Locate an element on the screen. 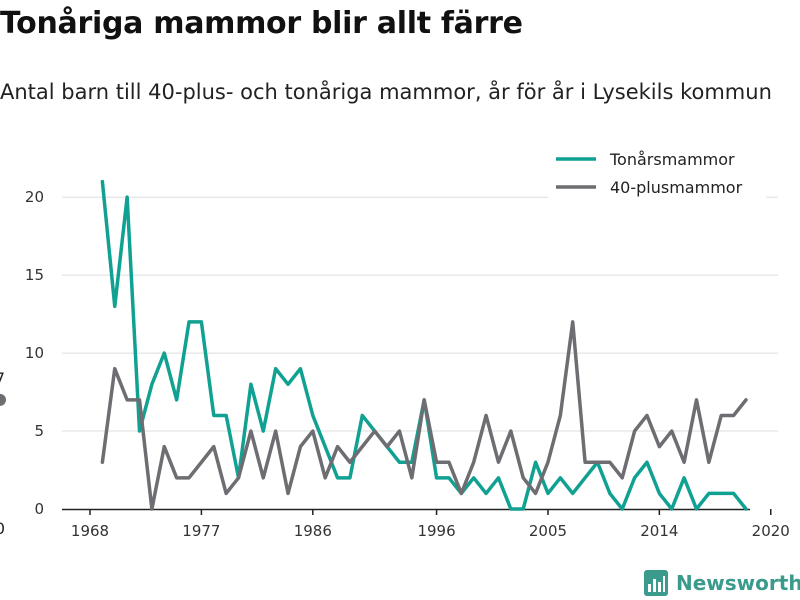  end-label-40-plusmammor: 7 is located at coordinates (2, 378).